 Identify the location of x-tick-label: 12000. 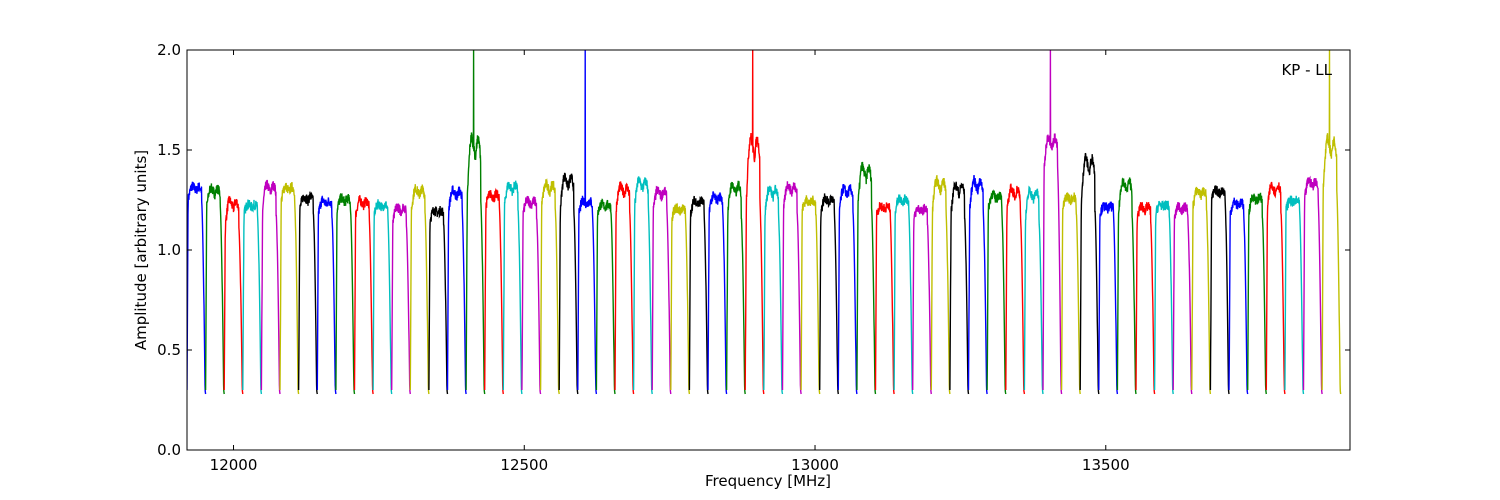
(234, 465).